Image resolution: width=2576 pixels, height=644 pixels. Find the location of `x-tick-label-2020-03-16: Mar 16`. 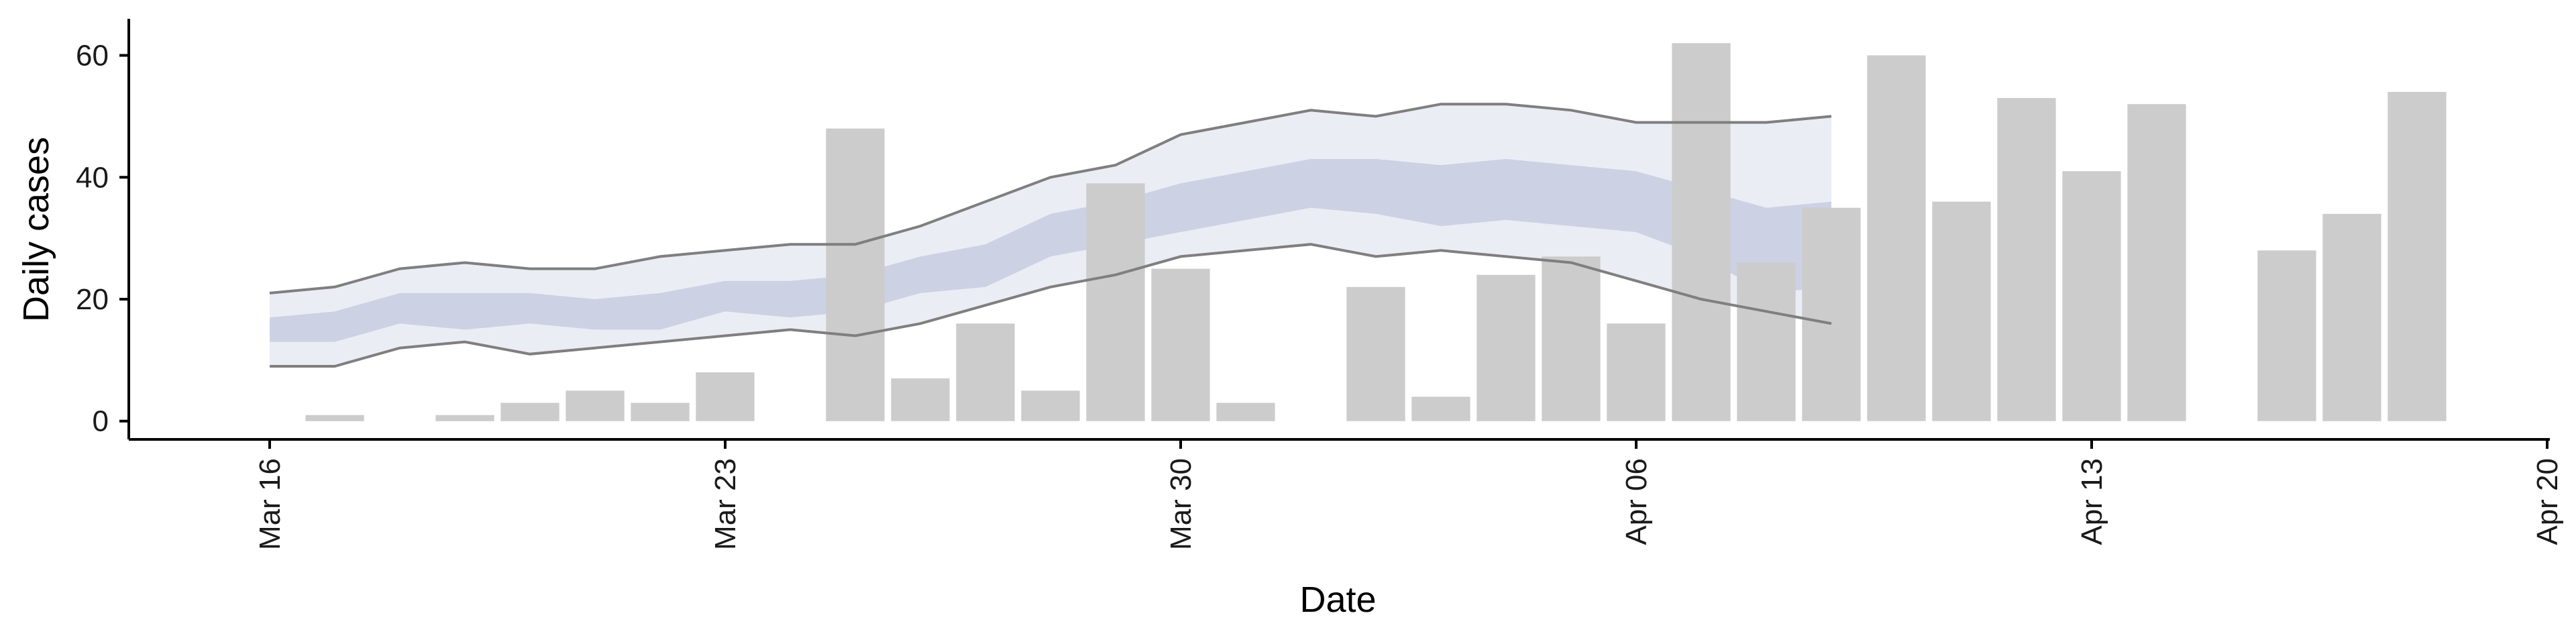

x-tick-label-2020-03-16: Mar 16 is located at coordinates (270, 504).